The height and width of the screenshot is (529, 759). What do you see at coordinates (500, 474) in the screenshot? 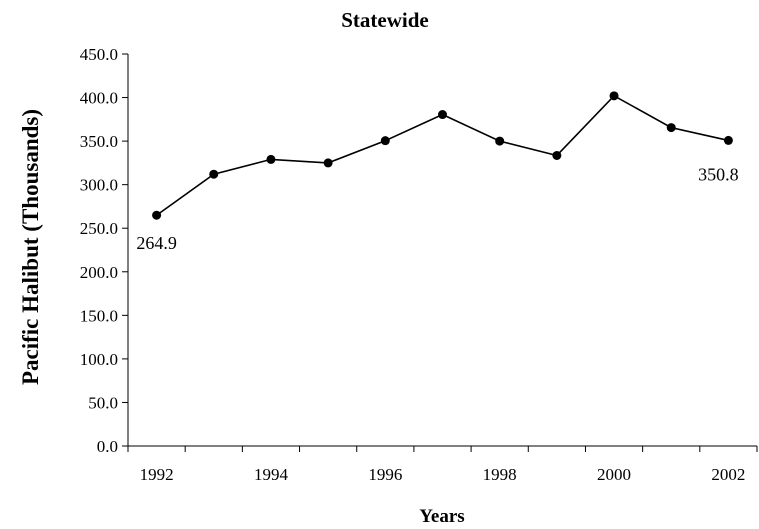
I see `x-tick-label: 1998` at bounding box center [500, 474].